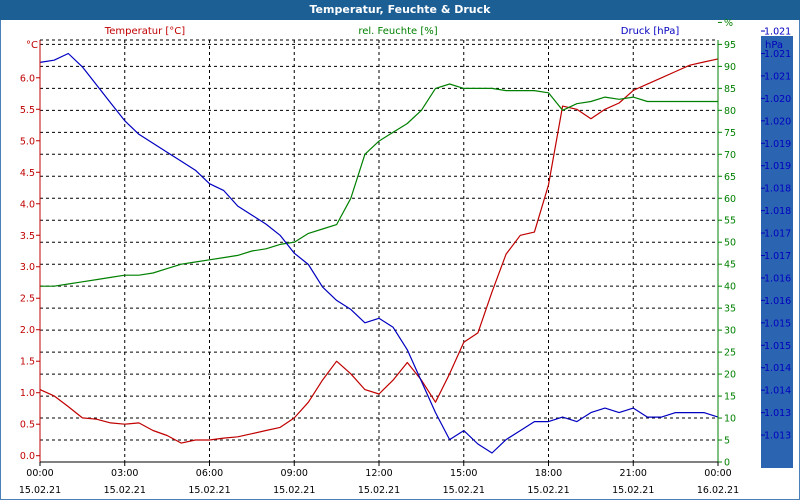  Describe the element at coordinates (730, 397) in the screenshot. I see `right-tick-label: 15` at that location.